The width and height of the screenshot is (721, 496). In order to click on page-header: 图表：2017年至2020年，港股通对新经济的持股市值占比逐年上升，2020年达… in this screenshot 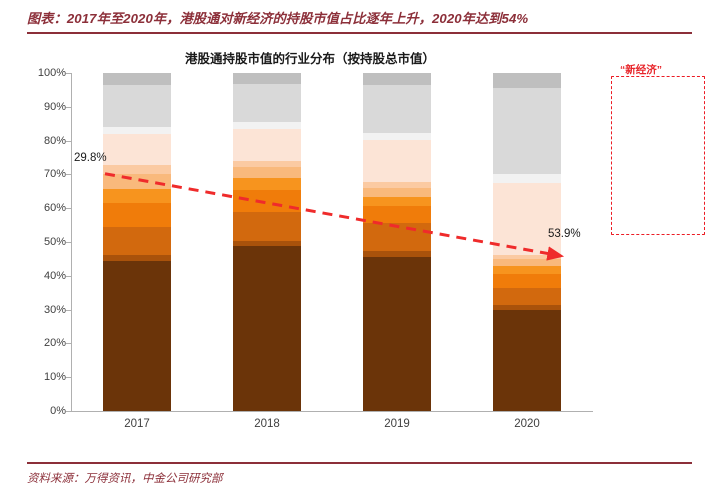, I will do `click(360, 20)`.